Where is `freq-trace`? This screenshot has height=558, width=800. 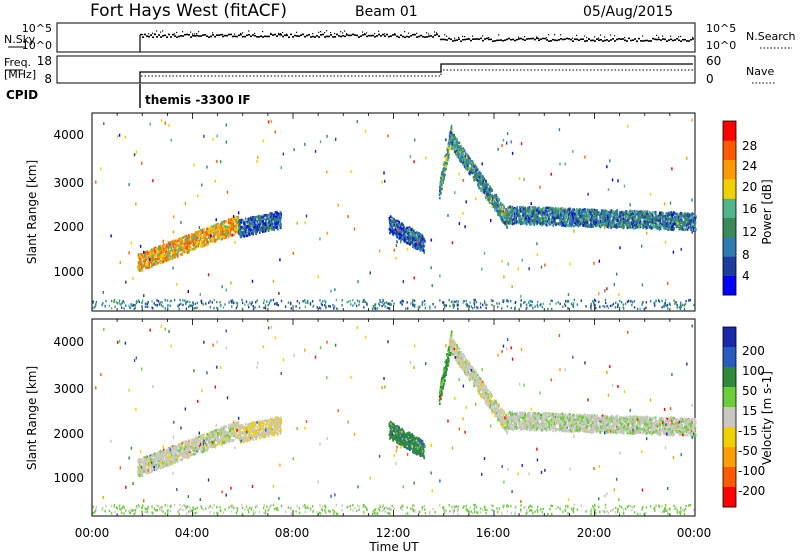
freq-trace is located at coordinates (416, 73).